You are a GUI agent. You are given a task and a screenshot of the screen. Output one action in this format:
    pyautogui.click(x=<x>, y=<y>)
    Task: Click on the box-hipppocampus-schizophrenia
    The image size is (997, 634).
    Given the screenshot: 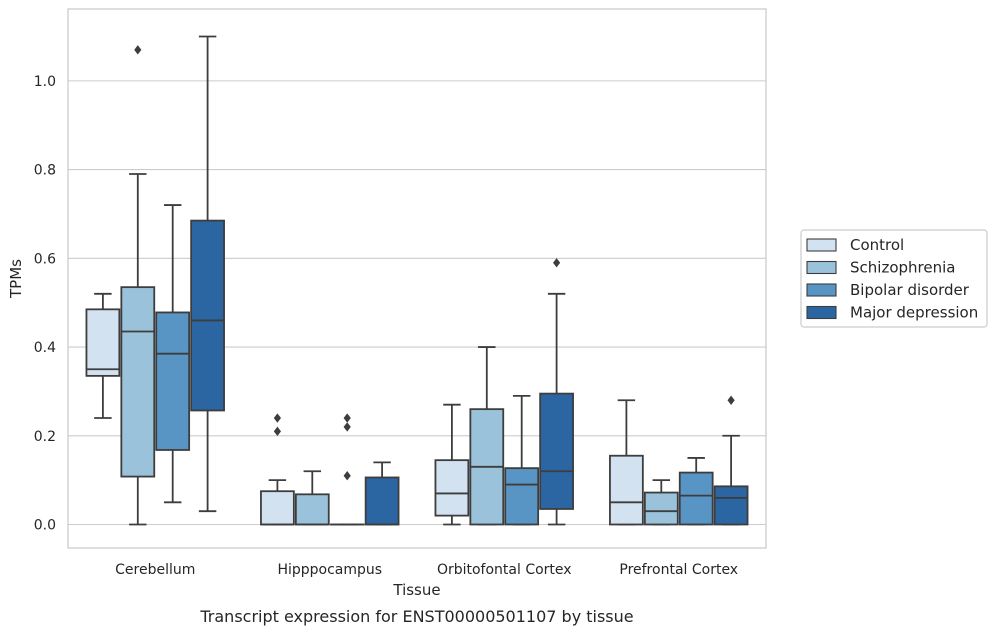 What is the action you would take?
    pyautogui.click(x=312, y=509)
    